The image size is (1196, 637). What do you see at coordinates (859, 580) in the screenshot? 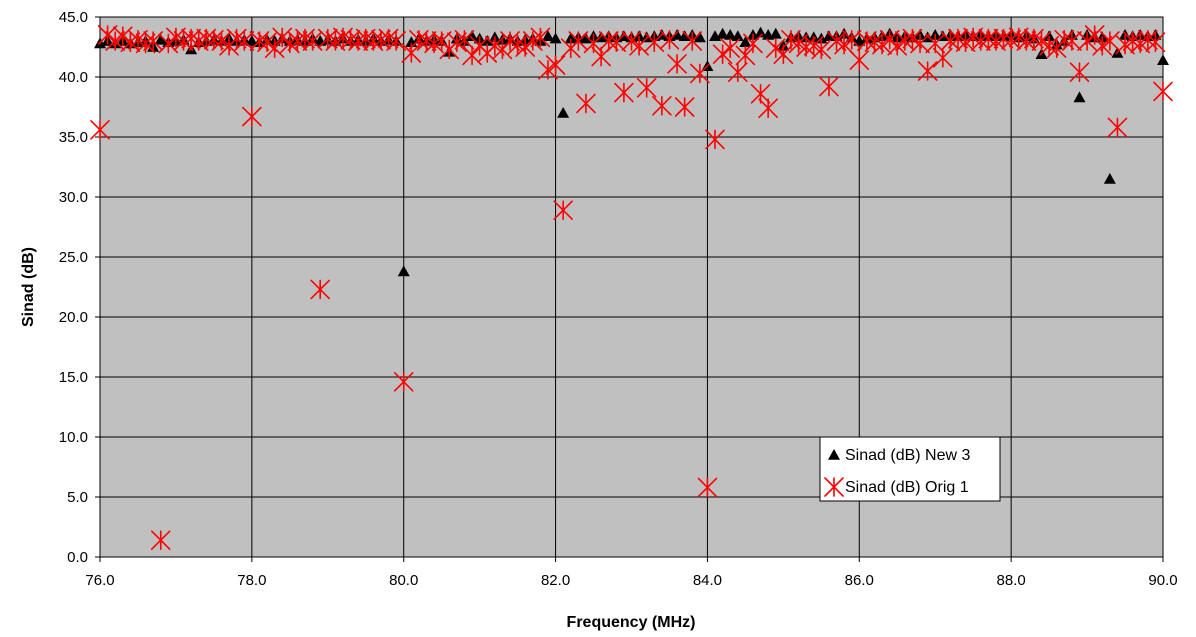
I see `x-tick-label: 86.0` at bounding box center [859, 580].